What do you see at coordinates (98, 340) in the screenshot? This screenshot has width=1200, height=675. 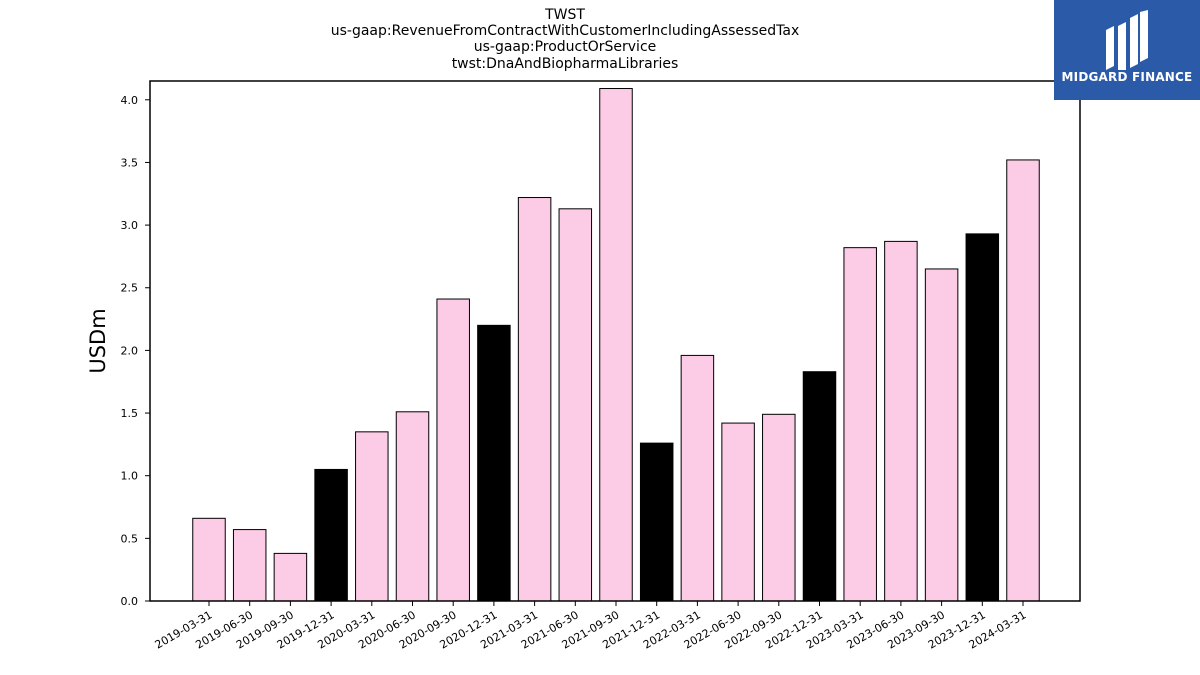 I see `y-axis-label: USDm` at bounding box center [98, 340].